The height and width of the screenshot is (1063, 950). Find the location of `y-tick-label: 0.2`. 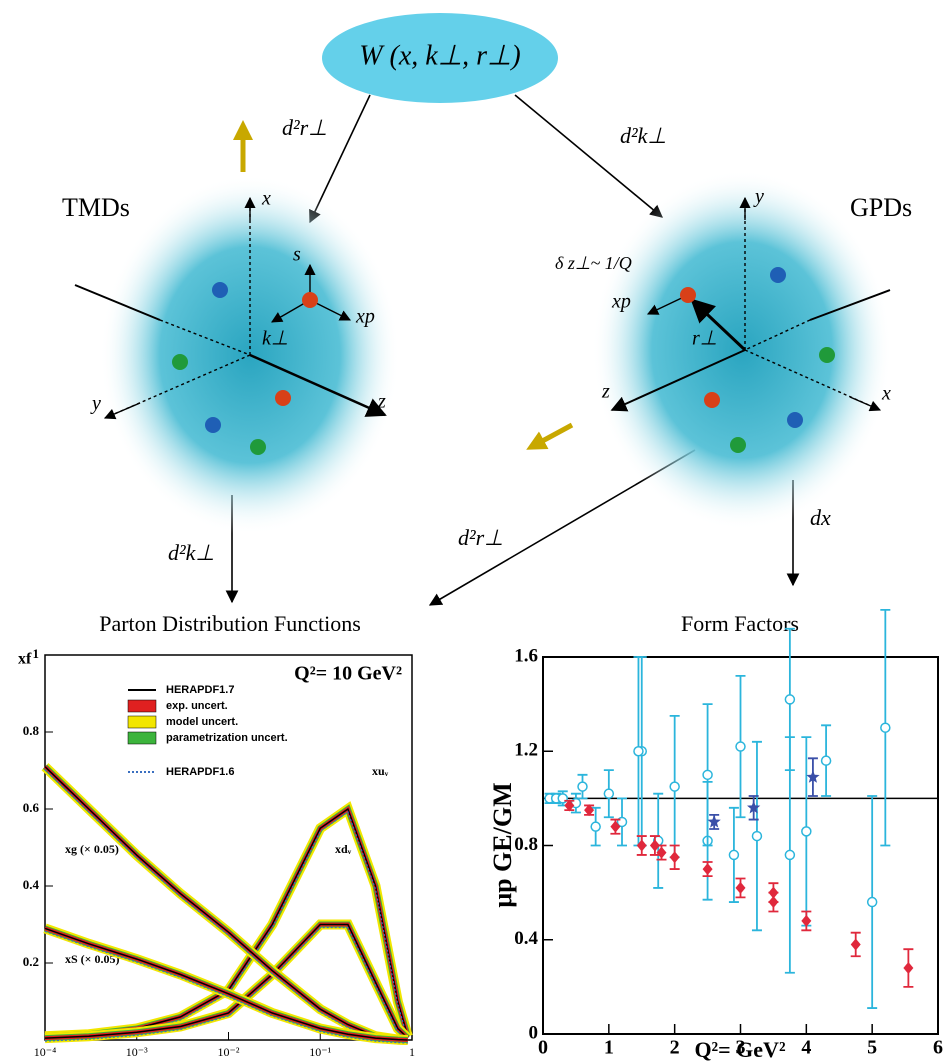

y-tick-label: 0.2 is located at coordinates (31, 961).